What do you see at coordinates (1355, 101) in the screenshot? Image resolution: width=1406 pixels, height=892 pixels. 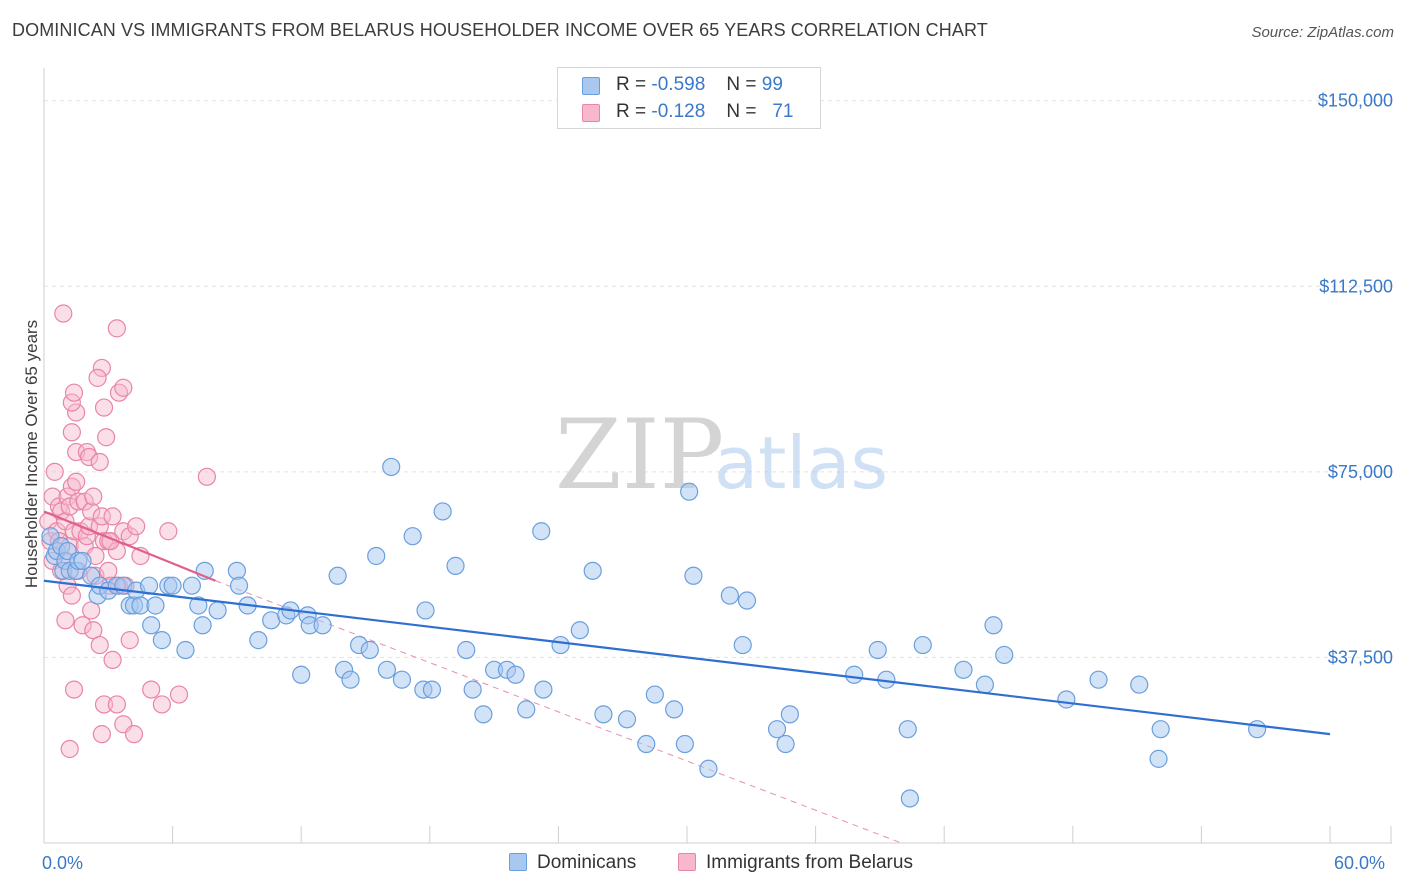 I see `y-tick-label: $150,000` at bounding box center [1355, 101].